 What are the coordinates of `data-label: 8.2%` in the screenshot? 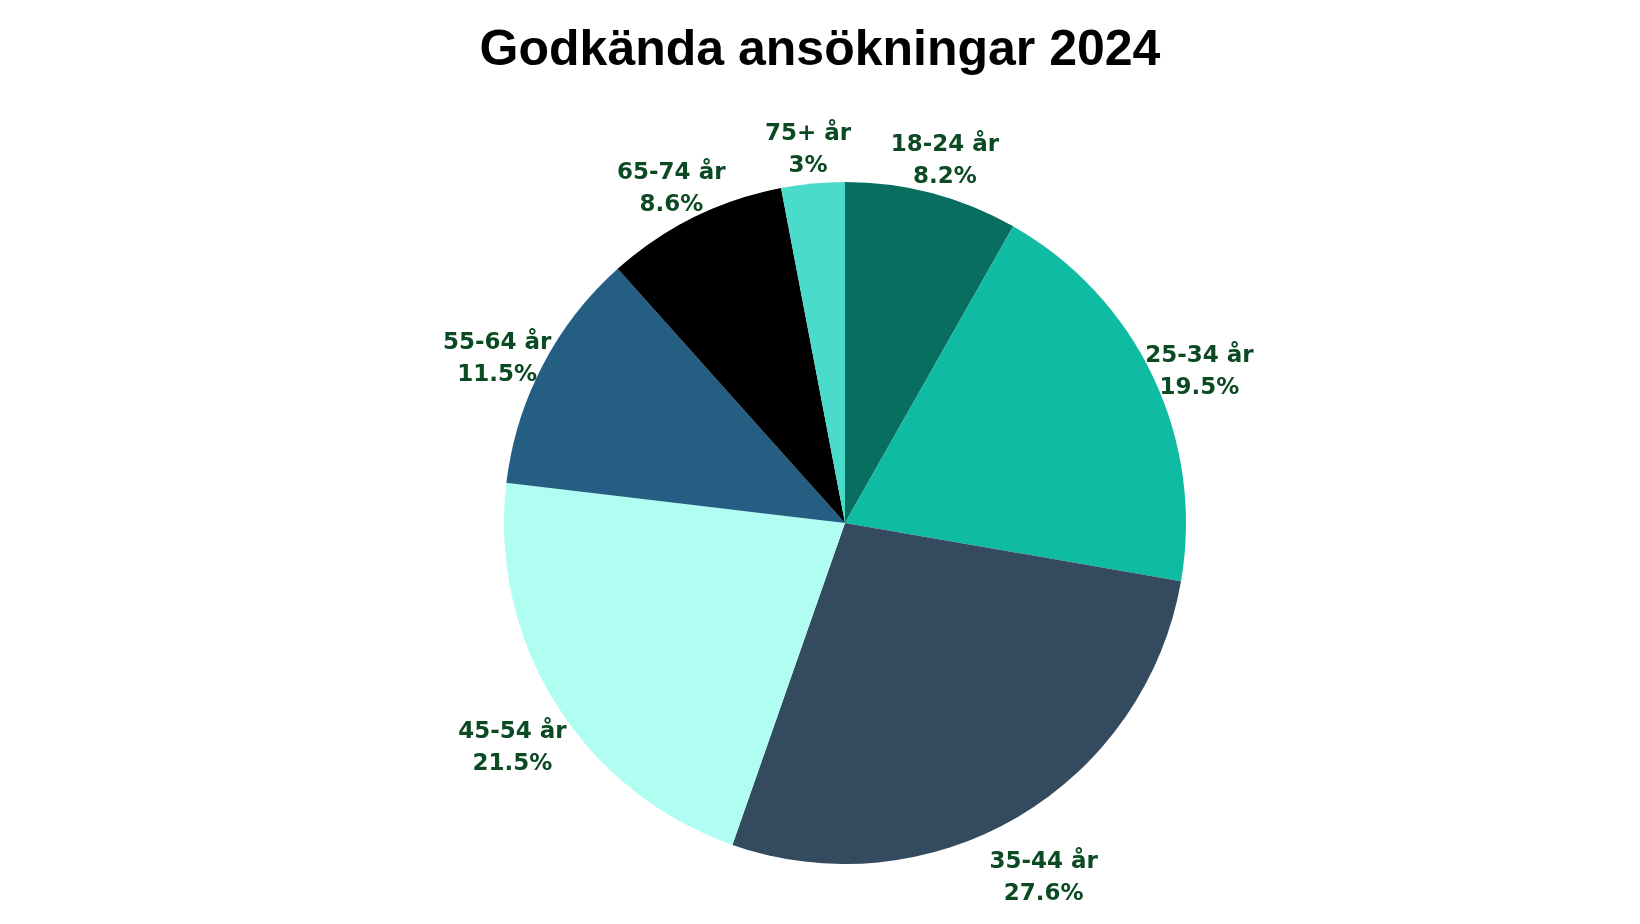 It's located at (945, 174).